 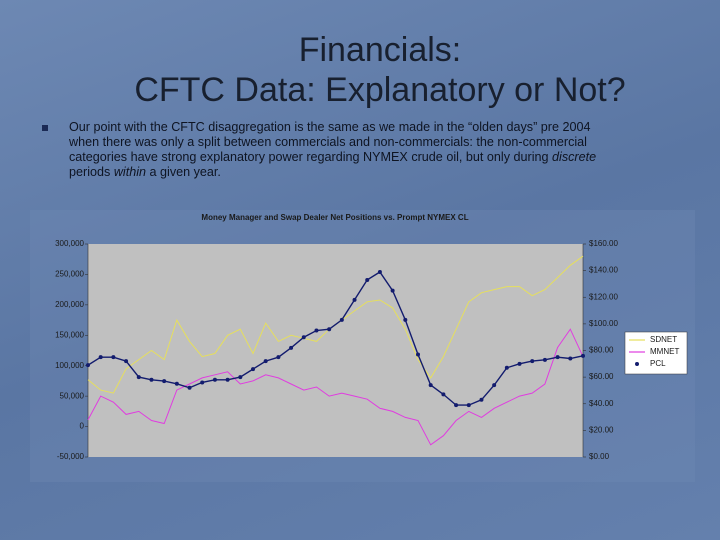 I want to click on y-tick-label: 0, so click(x=82, y=426).